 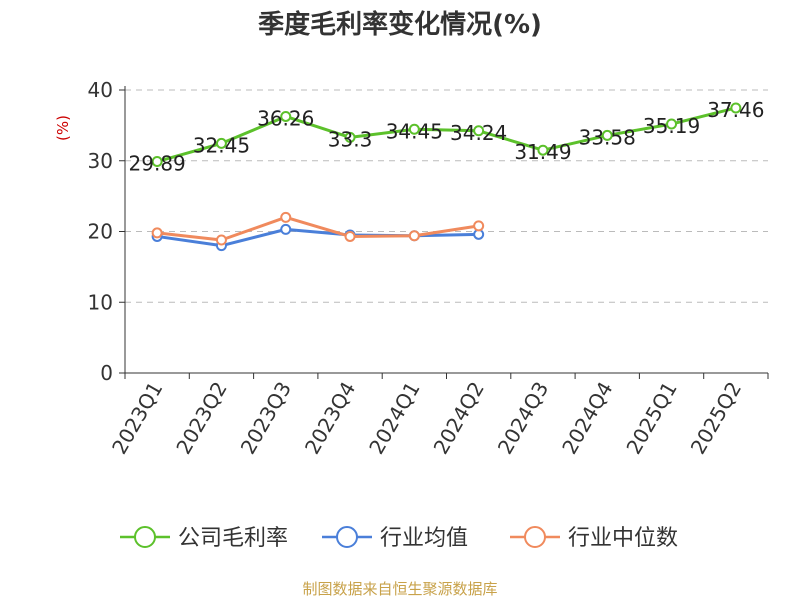 What do you see at coordinates (233, 538) in the screenshot?
I see `legend-label: 公司毛利率` at bounding box center [233, 538].